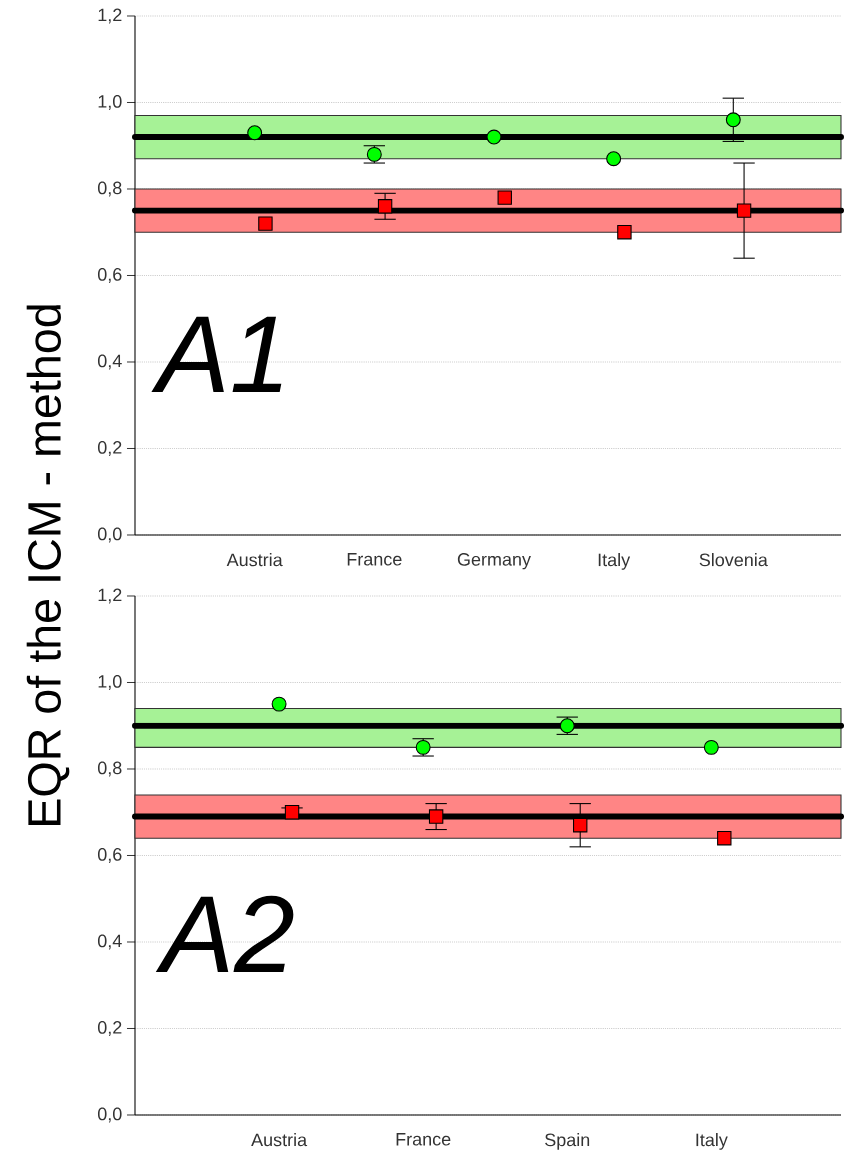 The width and height of the screenshot is (844, 1155). What do you see at coordinates (224, 933) in the screenshot?
I see `annotation: A2` at bounding box center [224, 933].